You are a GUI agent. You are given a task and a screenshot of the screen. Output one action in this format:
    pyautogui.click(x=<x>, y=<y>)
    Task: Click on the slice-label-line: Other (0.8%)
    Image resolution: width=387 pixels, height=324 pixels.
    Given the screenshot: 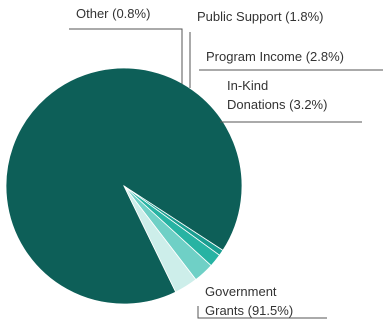 What is the action you would take?
    pyautogui.click(x=113, y=13)
    